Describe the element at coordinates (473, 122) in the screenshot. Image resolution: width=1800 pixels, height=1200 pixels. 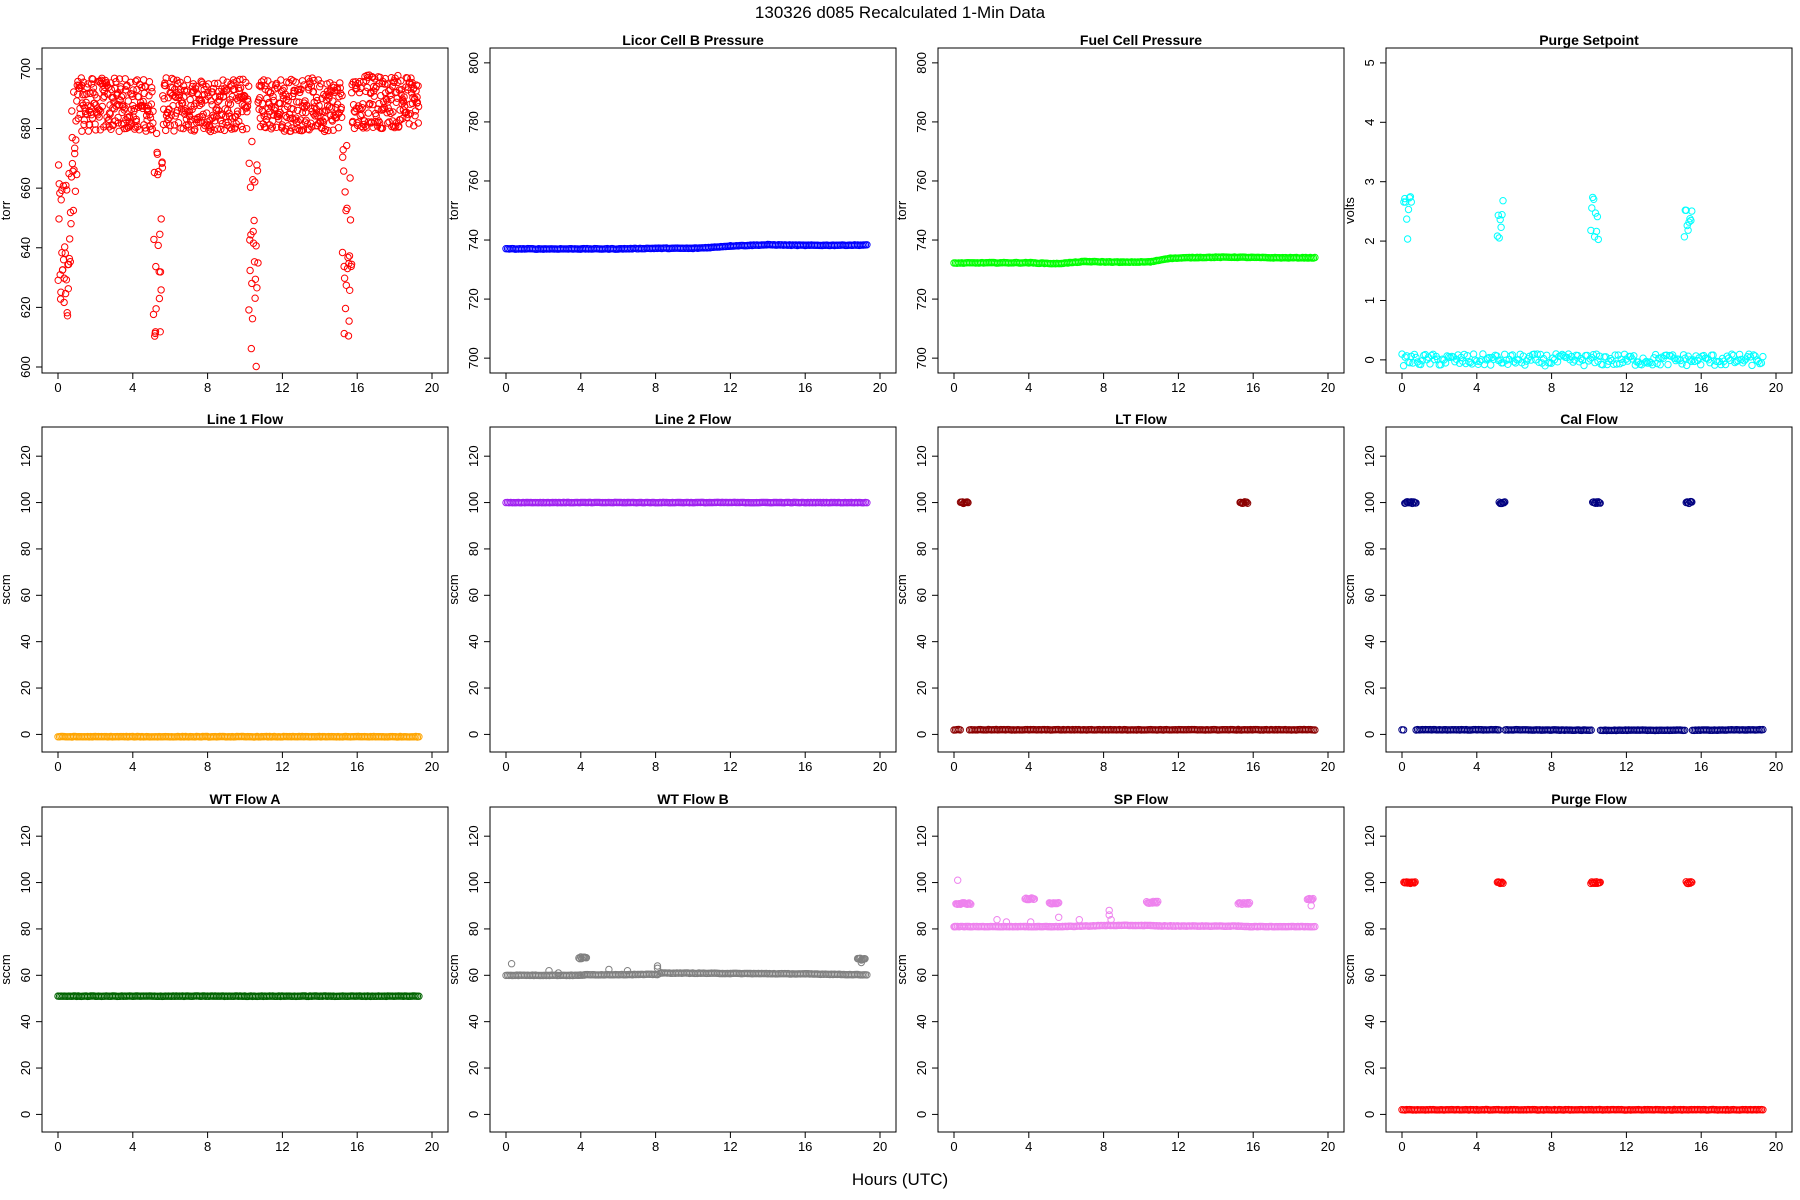
I see `y-tick-label: 780` at that location.